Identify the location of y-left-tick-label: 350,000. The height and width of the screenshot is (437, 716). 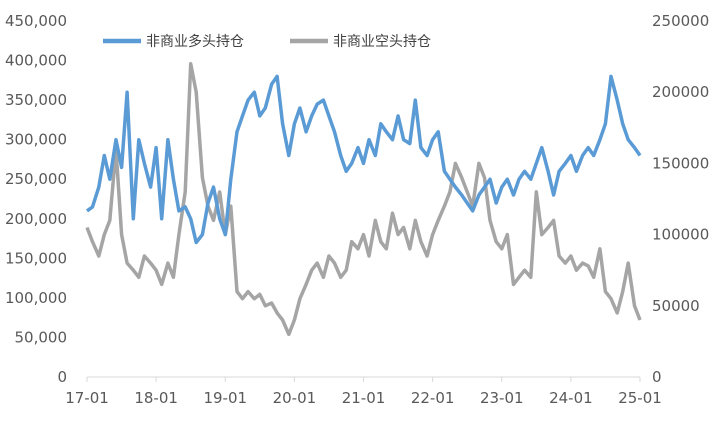
(36, 100).